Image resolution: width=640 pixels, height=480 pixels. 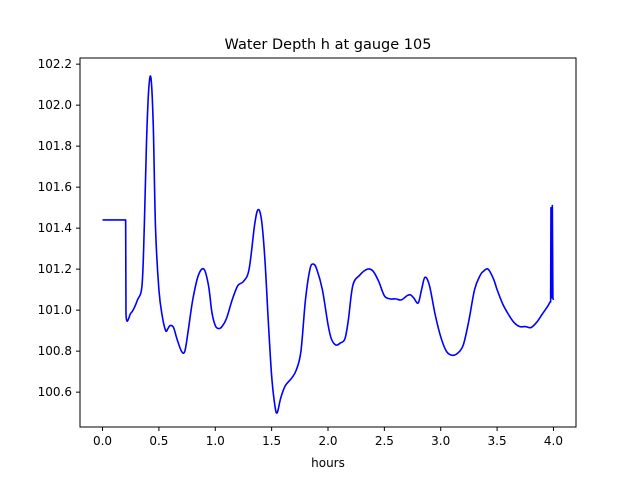 I want to click on x-tick-label: 2.5, so click(x=384, y=441).